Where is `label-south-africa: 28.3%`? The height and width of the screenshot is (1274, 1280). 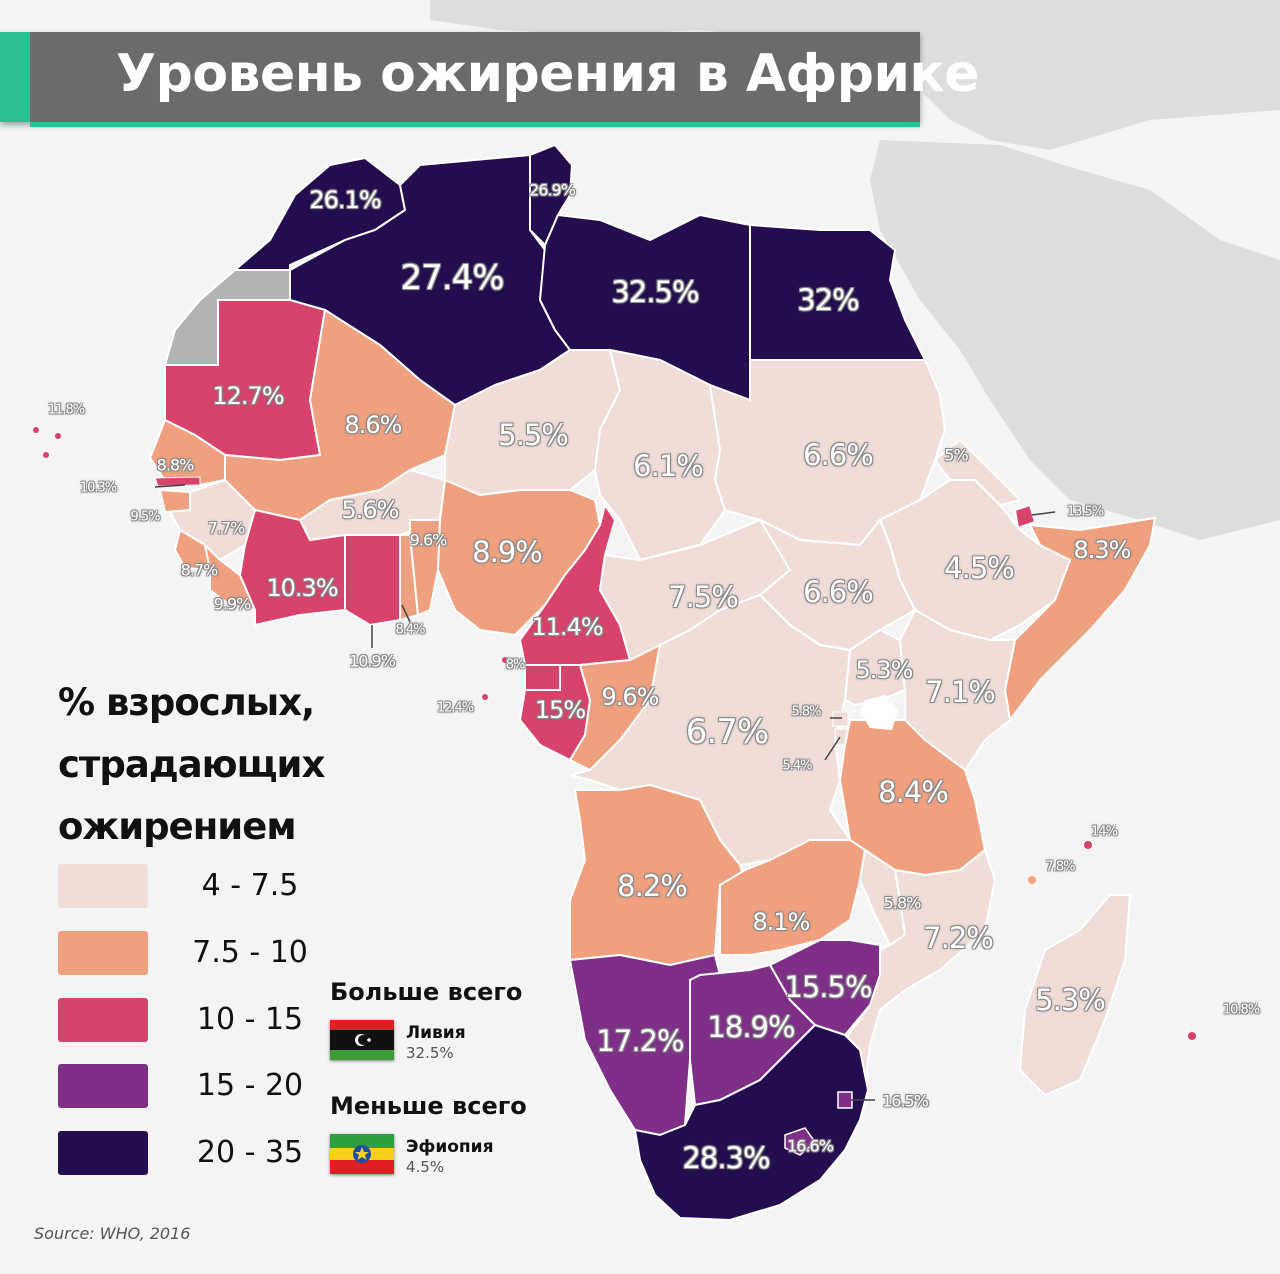 label-south-africa: 28.3% is located at coordinates (726, 1158).